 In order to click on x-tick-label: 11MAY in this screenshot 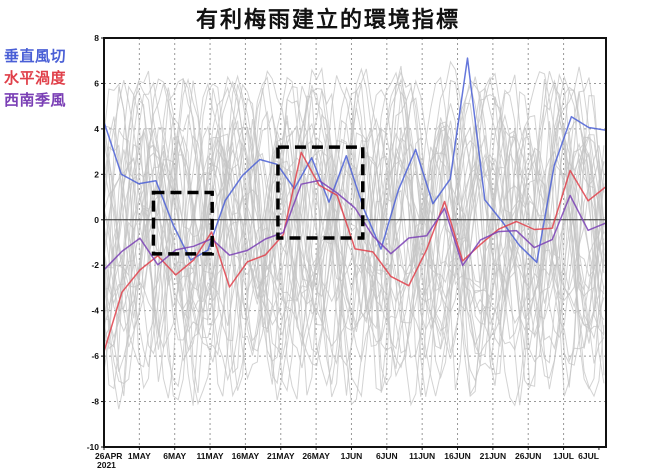, I will do `click(210, 456)`.